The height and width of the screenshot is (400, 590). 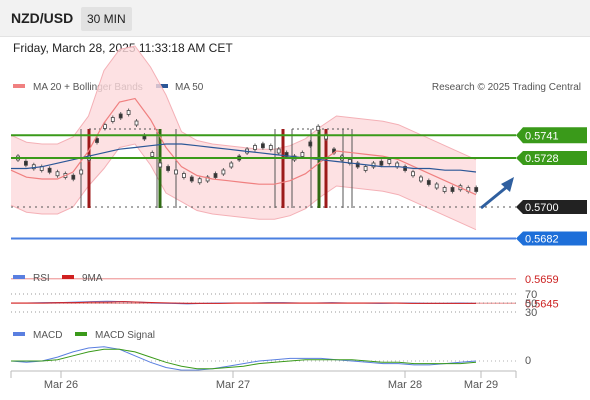 I want to click on price-label: 0.5728, so click(x=542, y=159).